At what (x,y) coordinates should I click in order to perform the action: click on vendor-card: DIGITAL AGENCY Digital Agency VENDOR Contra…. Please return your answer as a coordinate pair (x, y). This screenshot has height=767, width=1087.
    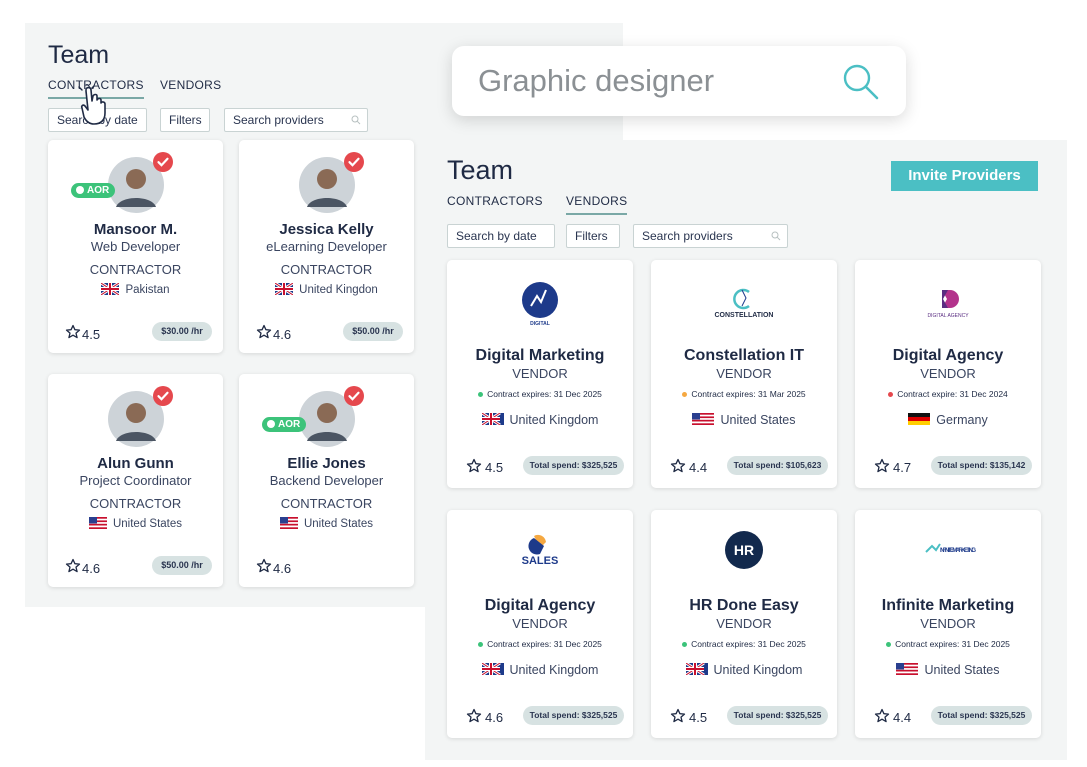
    Looking at the image, I should click on (948, 374).